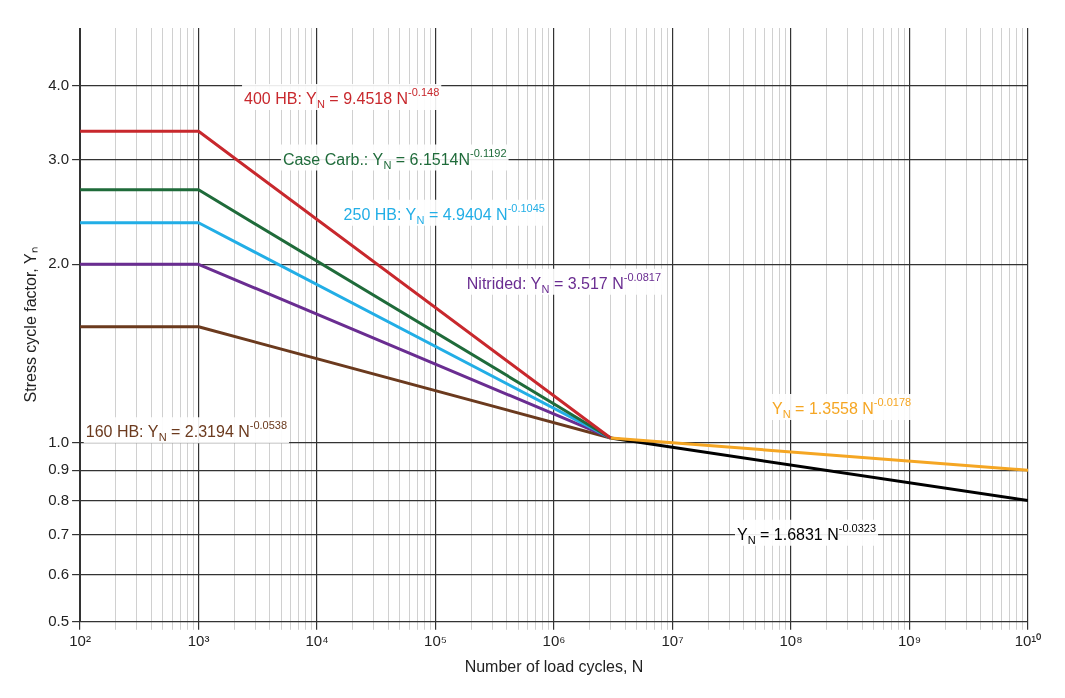 This screenshot has height=698, width=1065. Describe the element at coordinates (59, 84) in the screenshot. I see `y-tick-label: 4.0` at that location.